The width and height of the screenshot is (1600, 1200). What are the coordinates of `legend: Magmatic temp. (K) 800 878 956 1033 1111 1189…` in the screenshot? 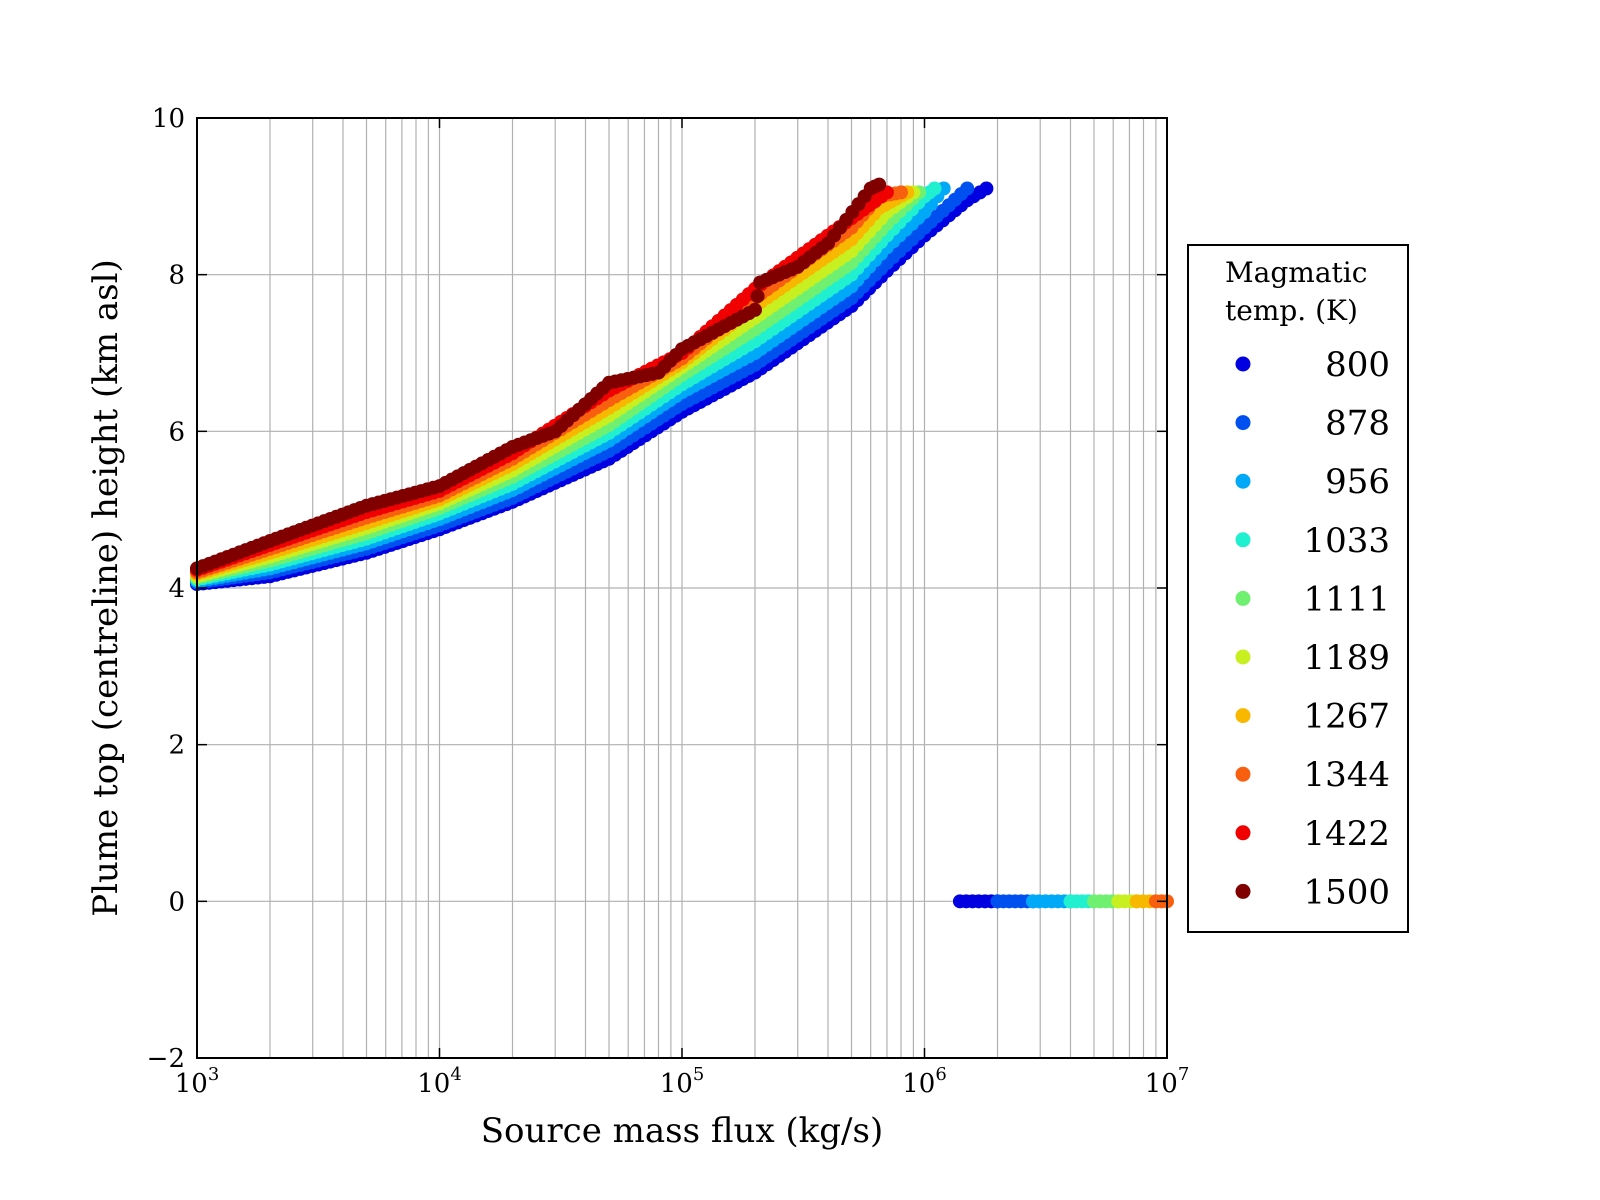 It's located at (1298, 588).